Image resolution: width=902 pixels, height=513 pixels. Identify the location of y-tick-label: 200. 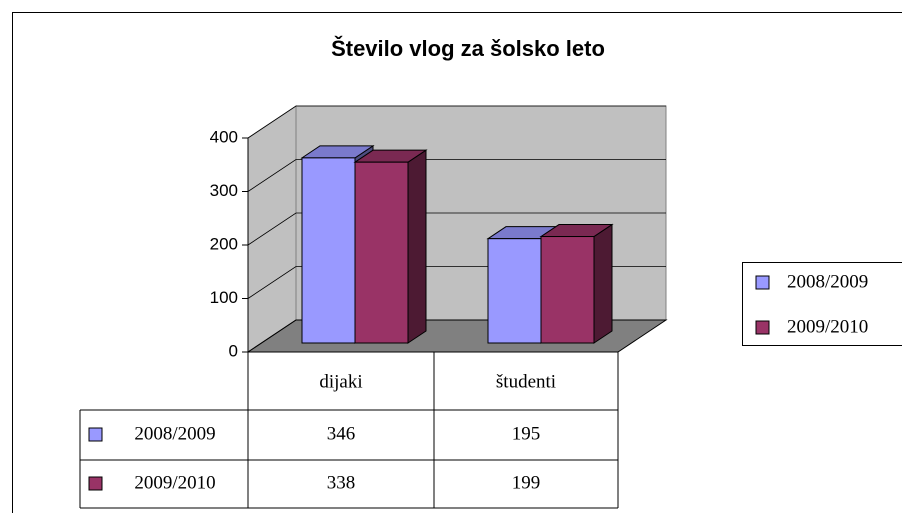
(224, 243).